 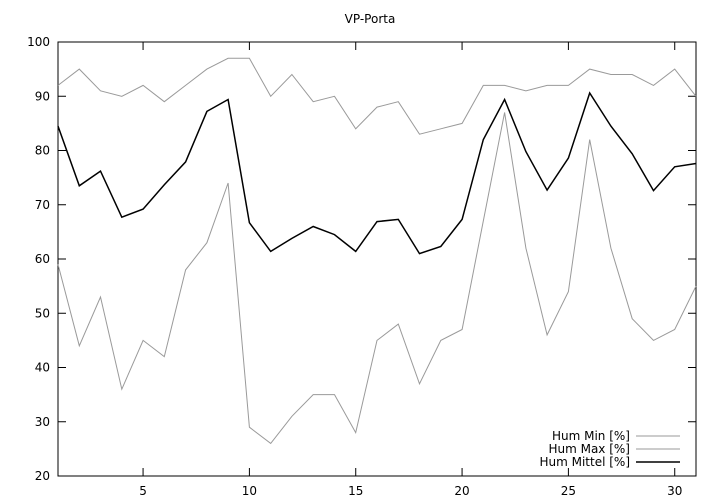 I want to click on legend: Hum Min [%]Hum Max [%]Hum Mittel [%], so click(x=609, y=449).